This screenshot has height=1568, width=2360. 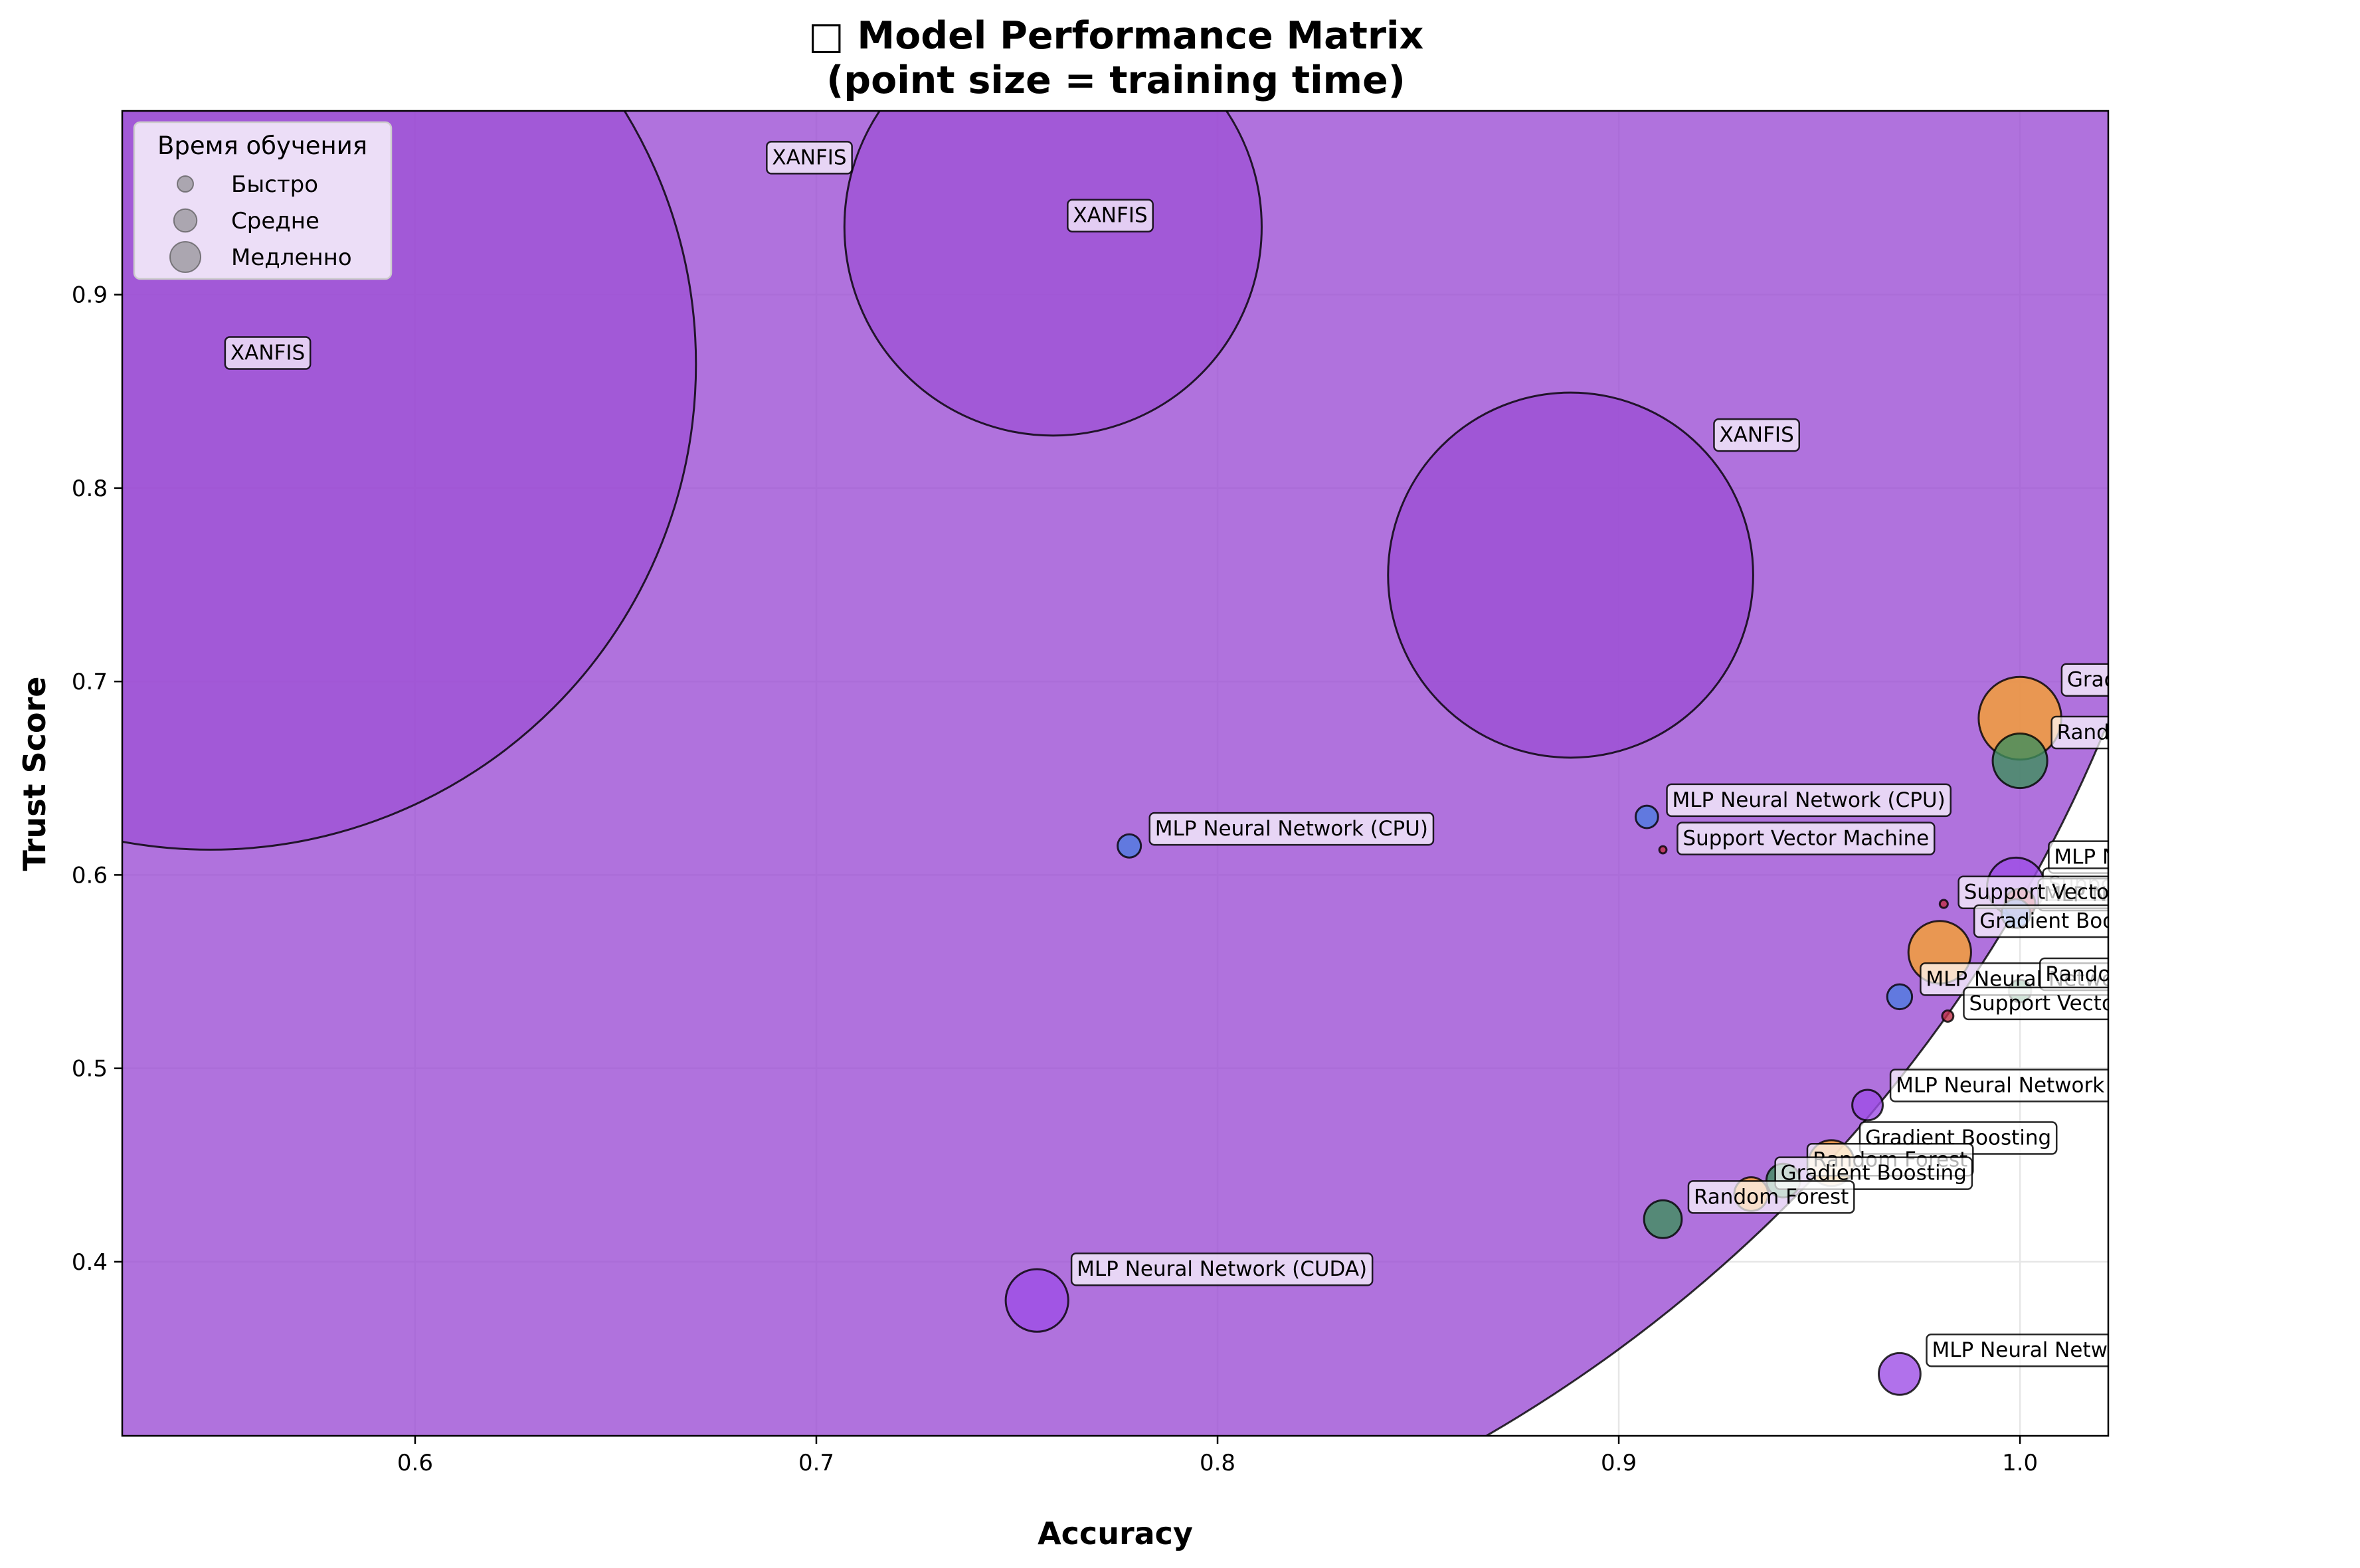 What do you see at coordinates (1217, 1463) in the screenshot?
I see `x-tick-label: 0.8` at bounding box center [1217, 1463].